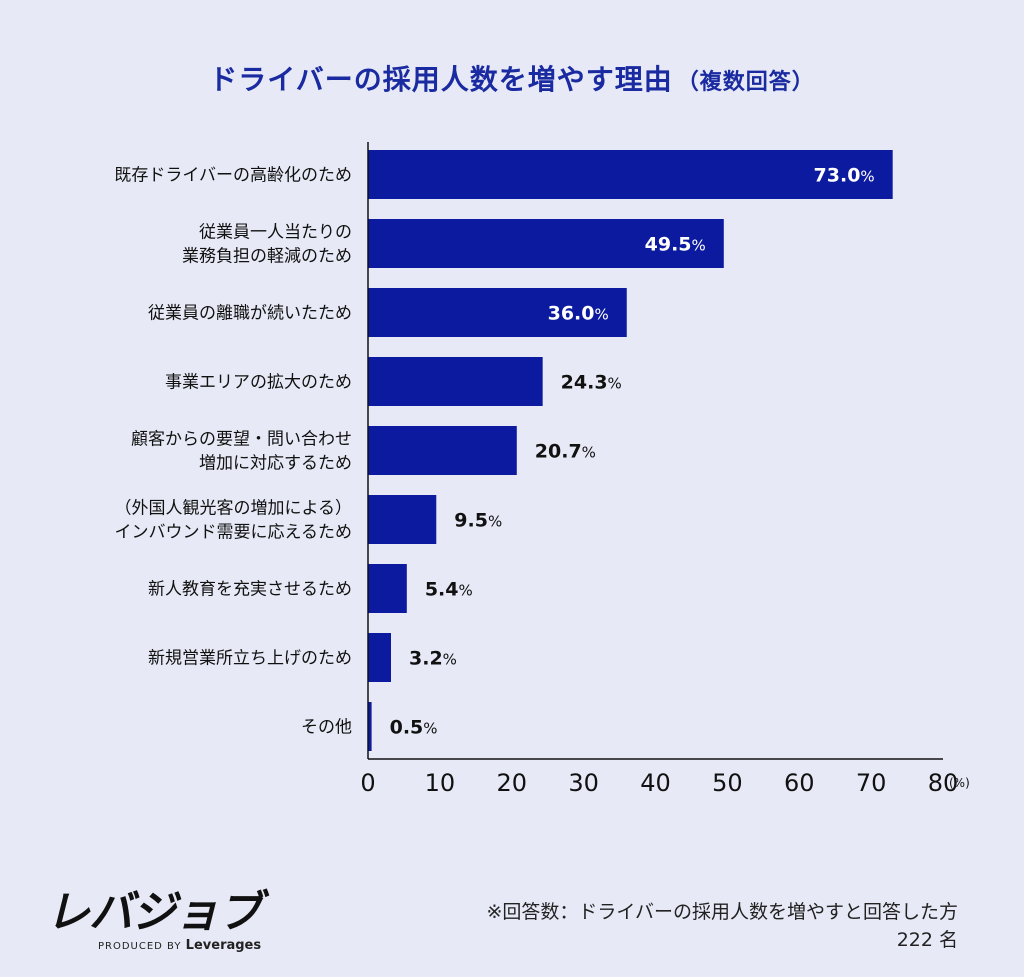 This screenshot has height=977, width=1024. What do you see at coordinates (927, 940) in the screenshot?
I see `note-line-2: 222 名` at bounding box center [927, 940].